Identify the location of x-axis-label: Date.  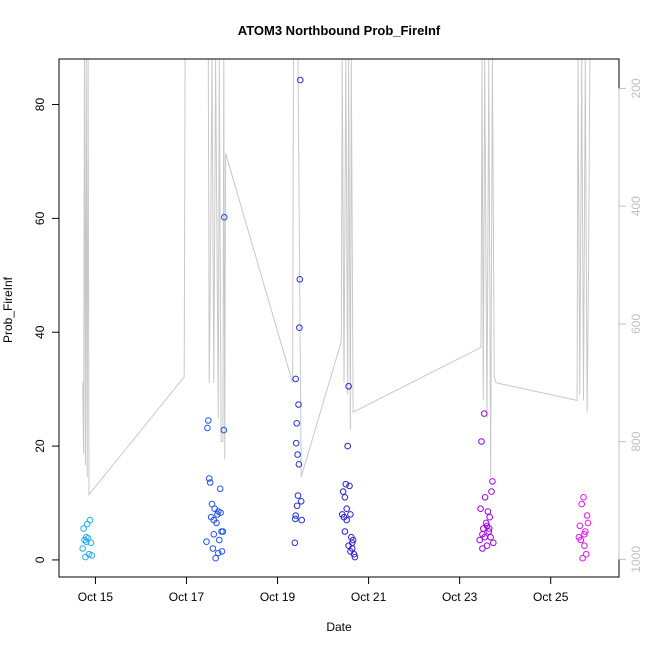
(339, 627).